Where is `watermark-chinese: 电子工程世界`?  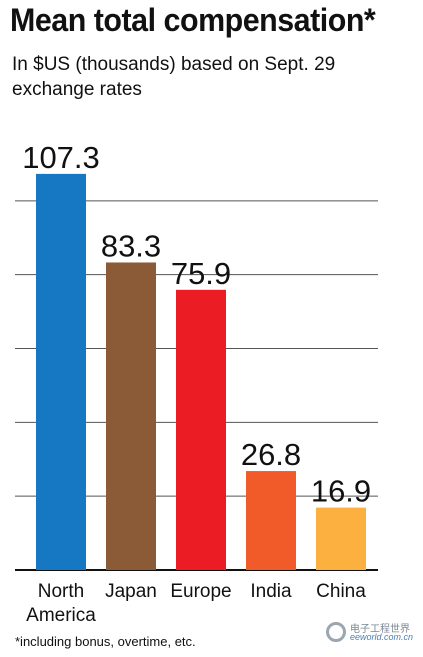
watermark-chinese: 电子工程世界 is located at coordinates (380, 629).